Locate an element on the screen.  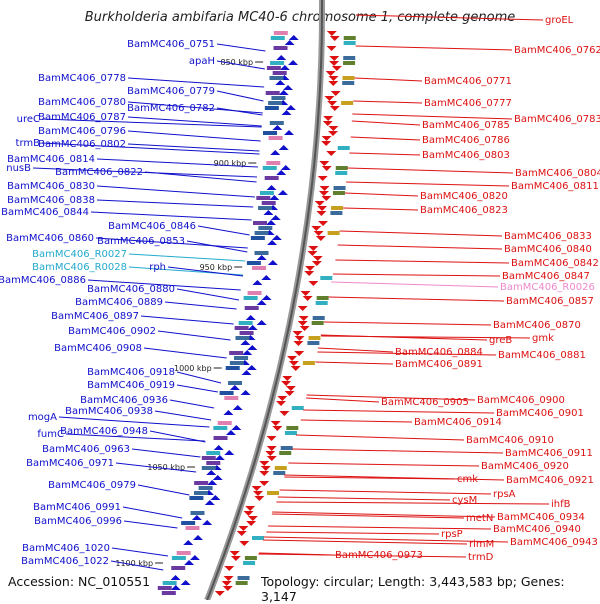
gene-label-left: BamMC406_0780 is located at coordinates (82, 102).